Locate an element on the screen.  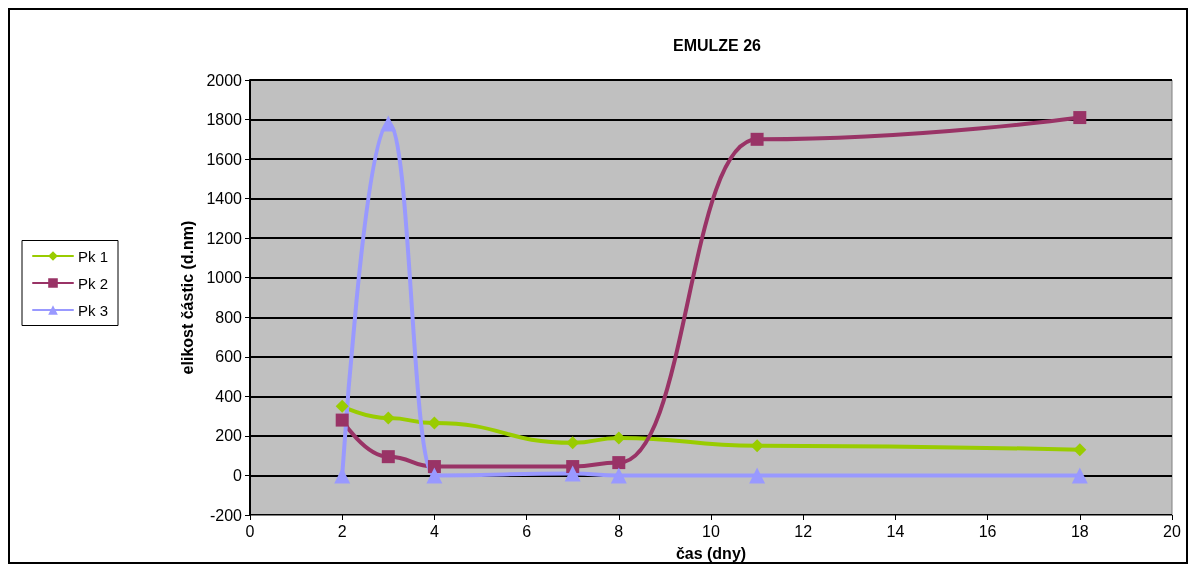
legend-label: Pk 2 is located at coordinates (93, 283).